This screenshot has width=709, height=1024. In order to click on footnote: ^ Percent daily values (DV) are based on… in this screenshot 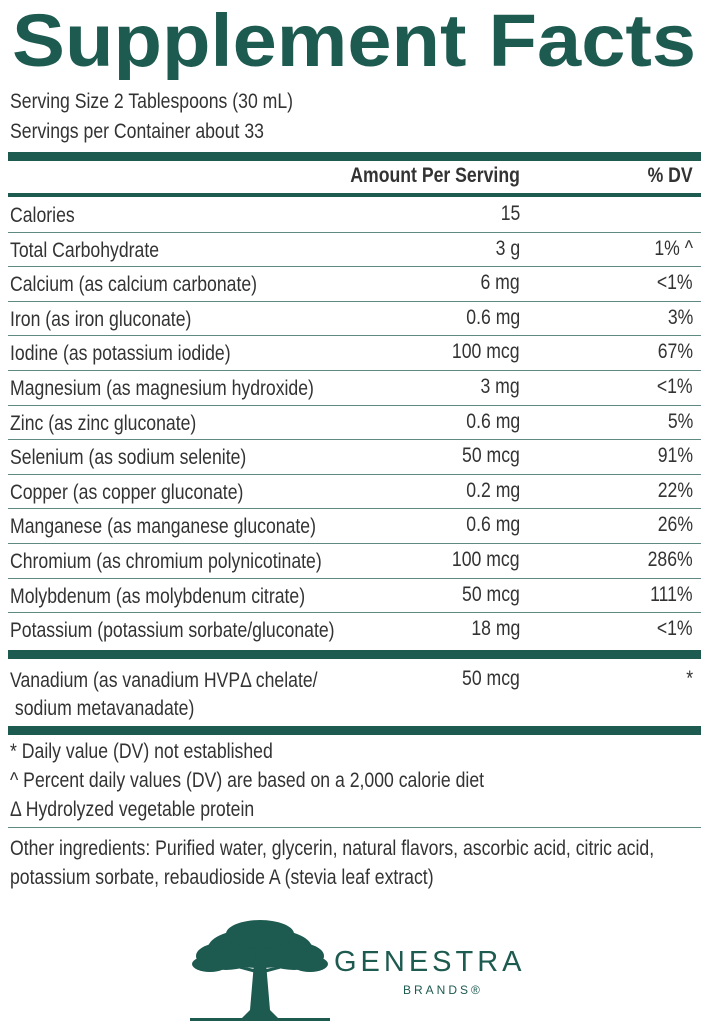, I will do `click(247, 780)`.